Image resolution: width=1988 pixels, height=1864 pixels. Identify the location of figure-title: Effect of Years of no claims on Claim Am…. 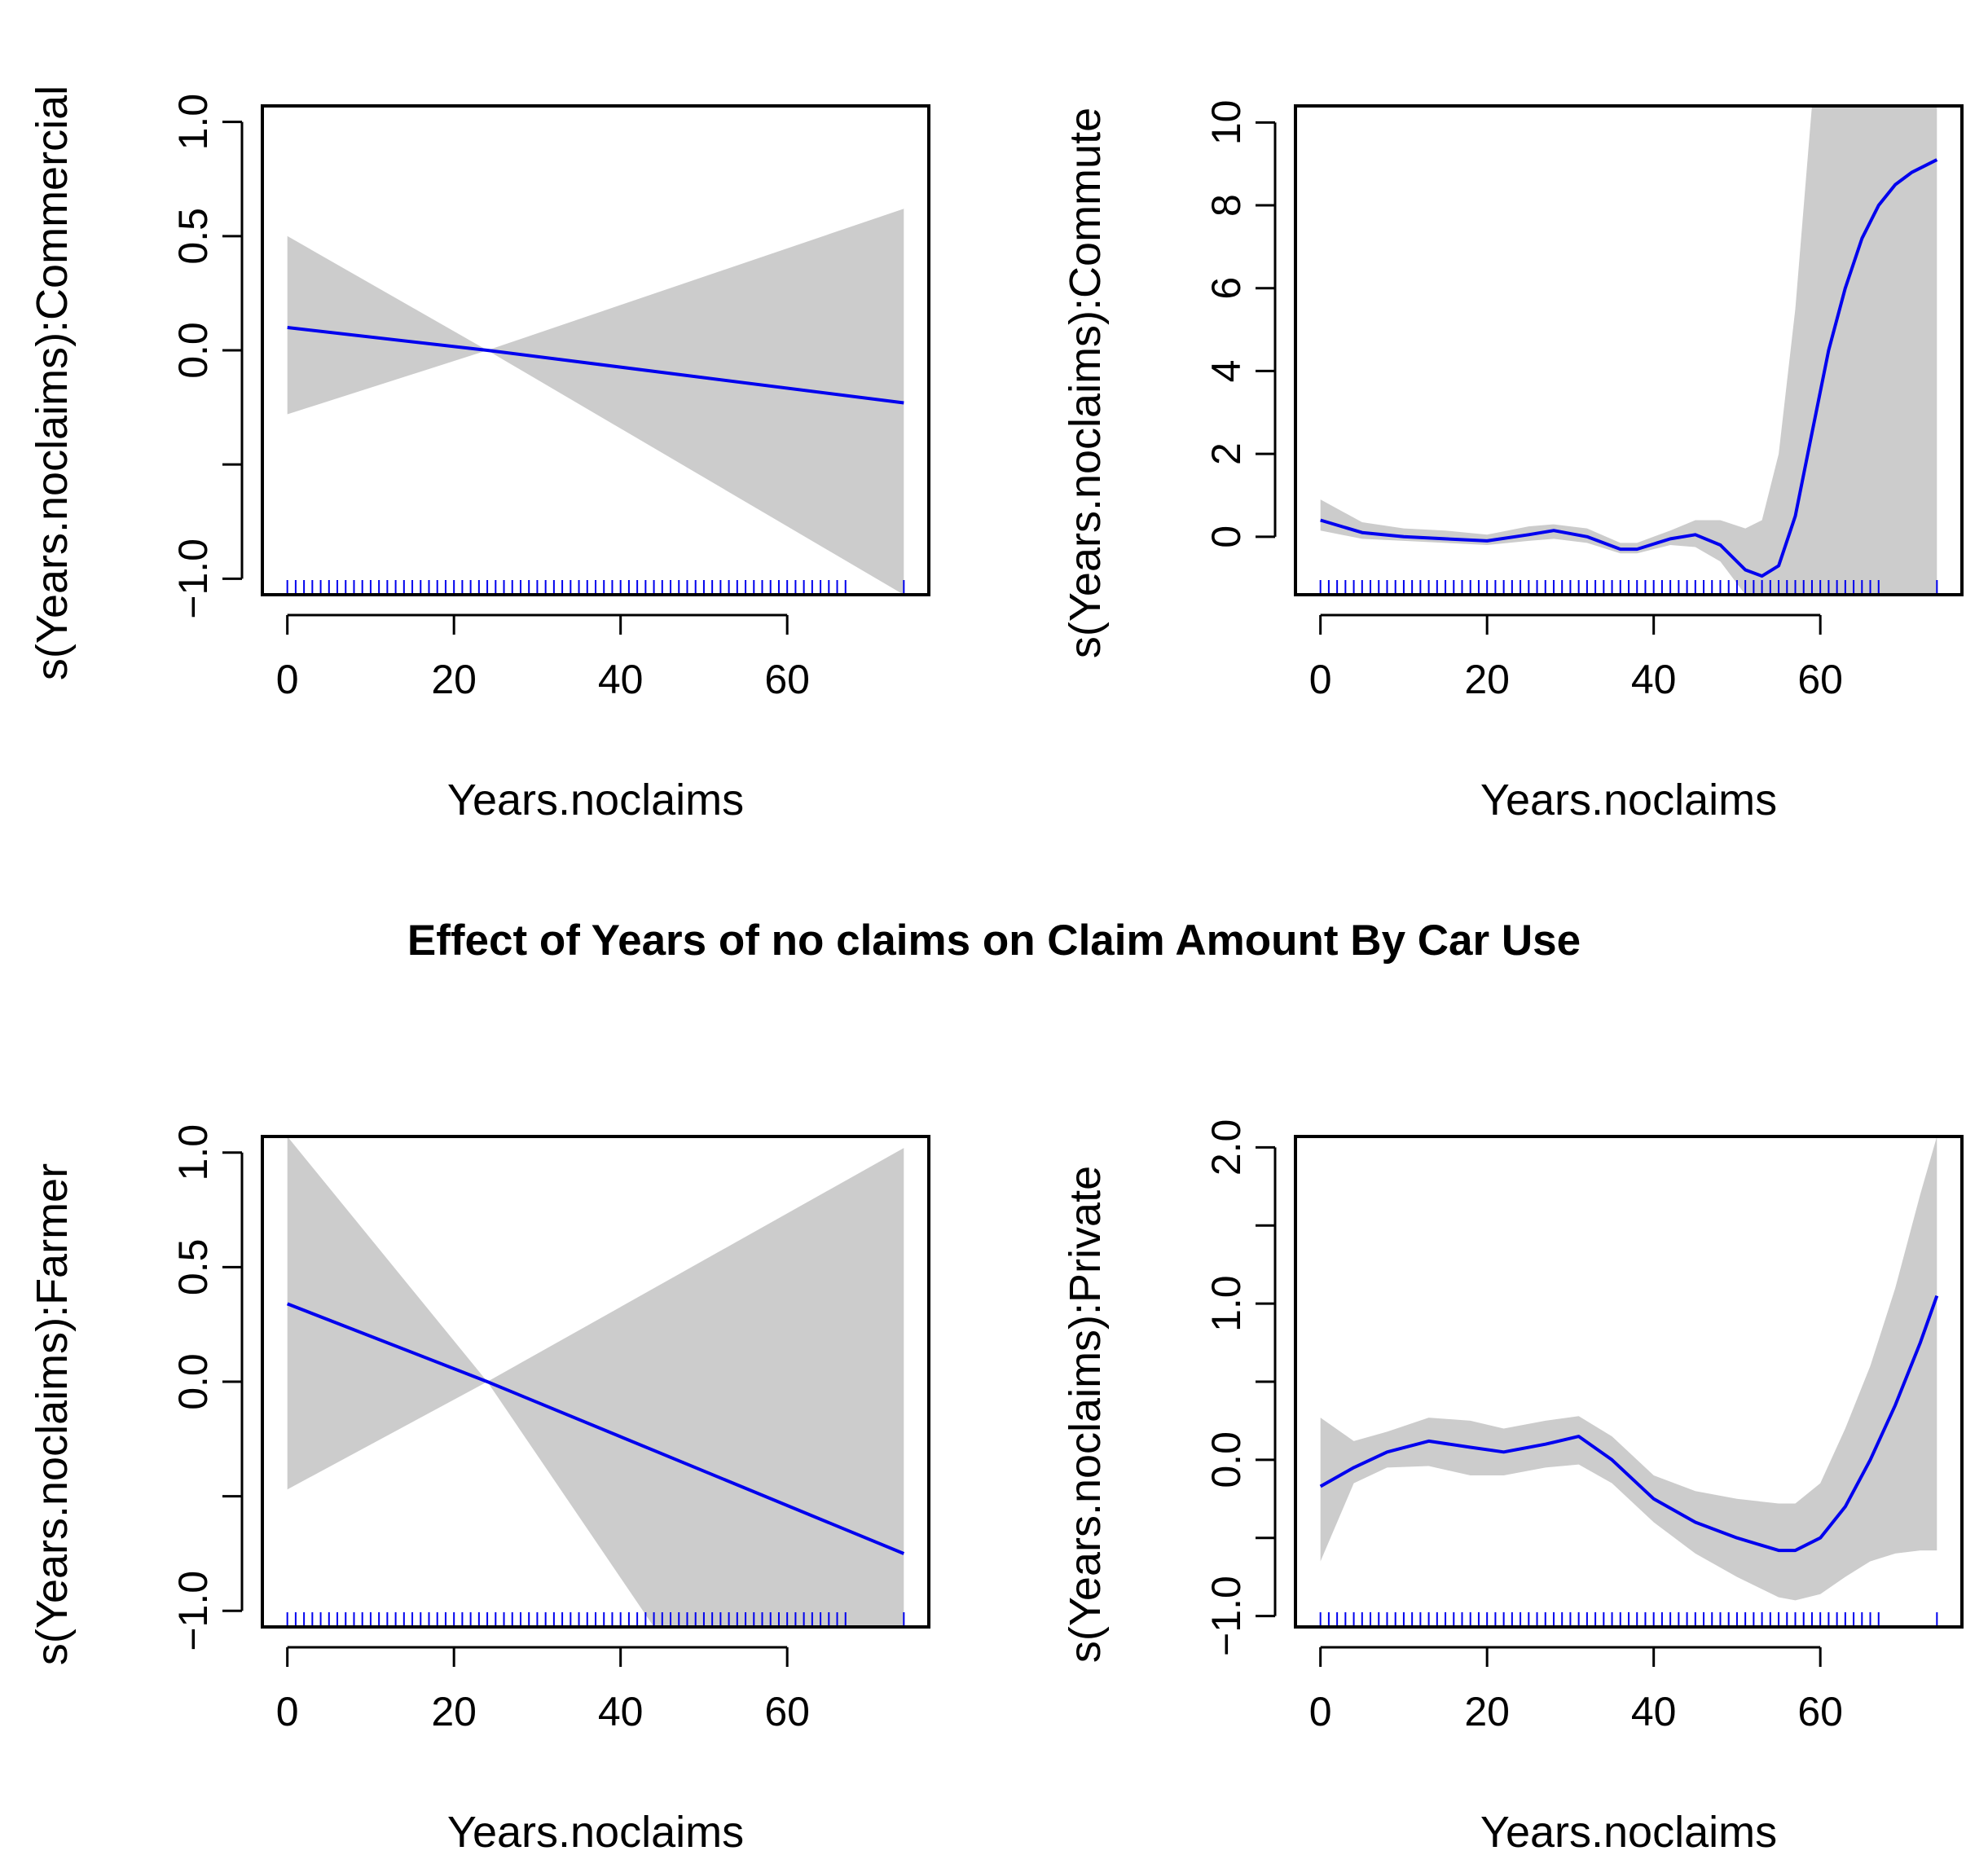
(994, 941).